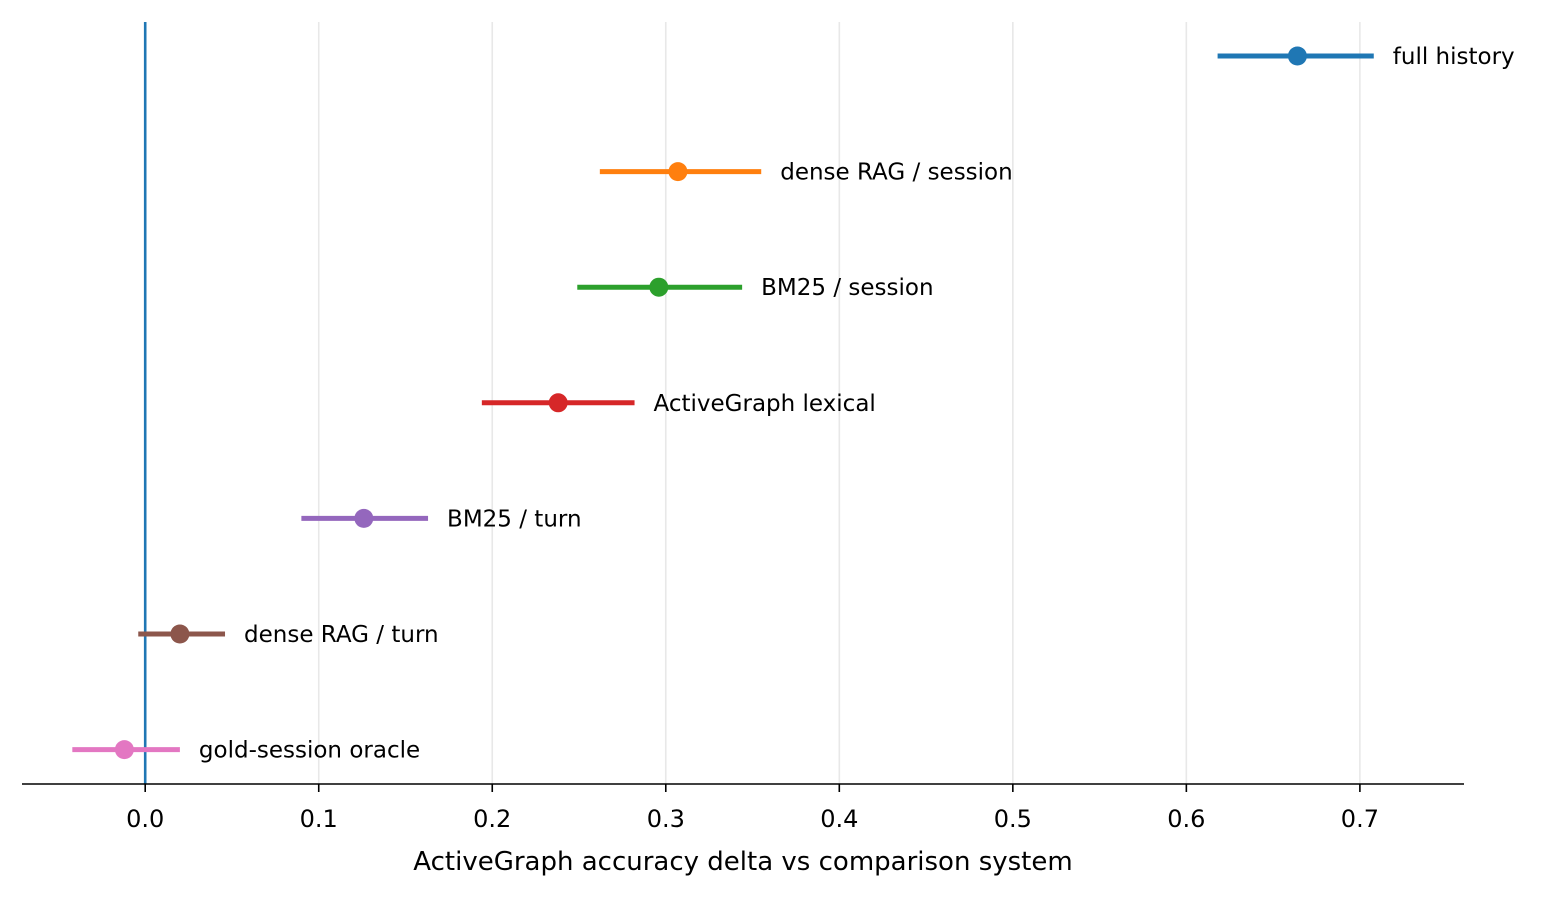 The width and height of the screenshot is (1551, 898). I want to click on point-gold-session-oracle, so click(124, 750).